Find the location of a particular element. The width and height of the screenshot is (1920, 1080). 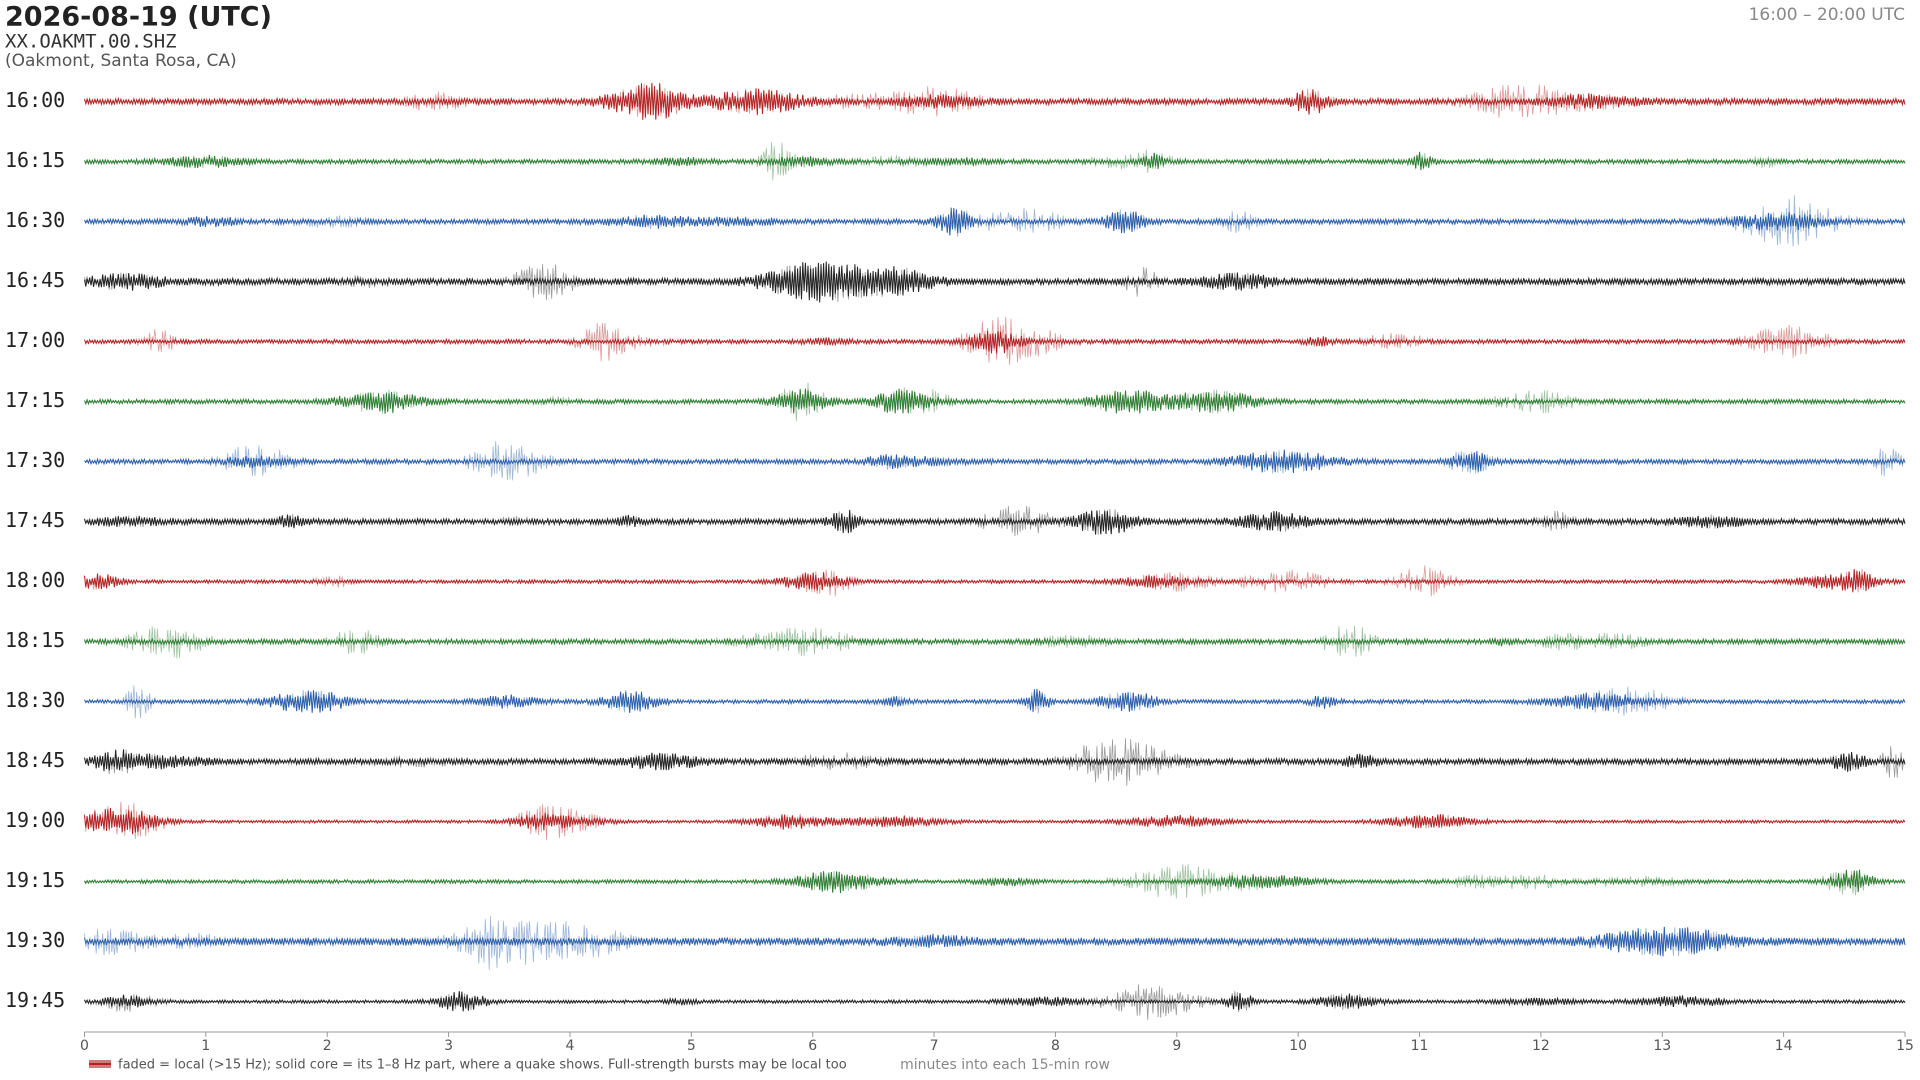

title: 2026-08-19 (UTC) is located at coordinates (138, 17).